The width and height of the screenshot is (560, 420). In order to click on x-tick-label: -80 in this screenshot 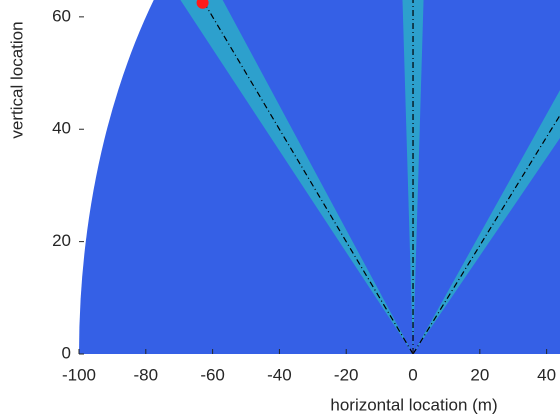, I will do `click(146, 374)`.